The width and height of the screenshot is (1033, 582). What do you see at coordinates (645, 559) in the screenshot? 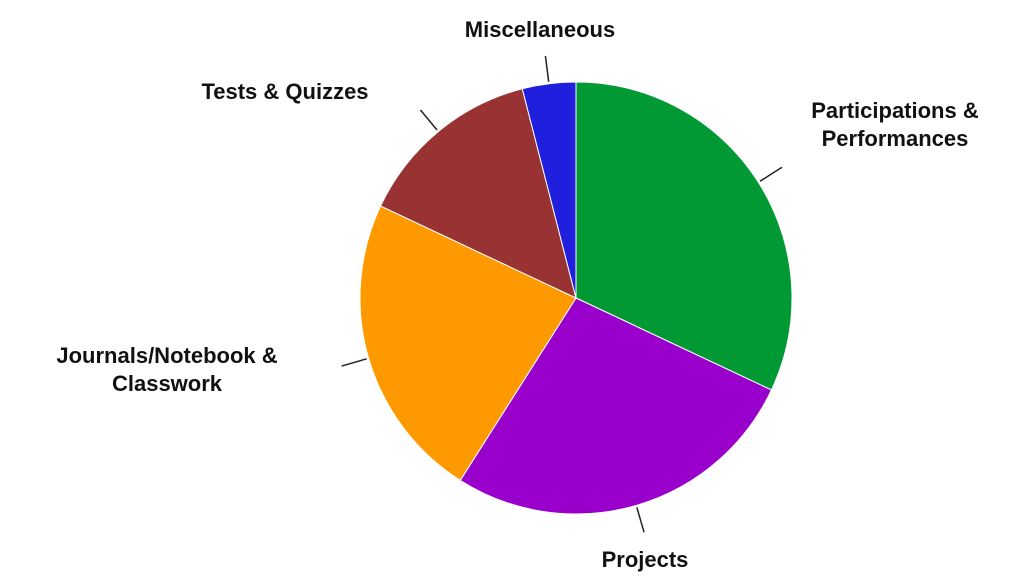
I see `slice-label: Projects` at bounding box center [645, 559].